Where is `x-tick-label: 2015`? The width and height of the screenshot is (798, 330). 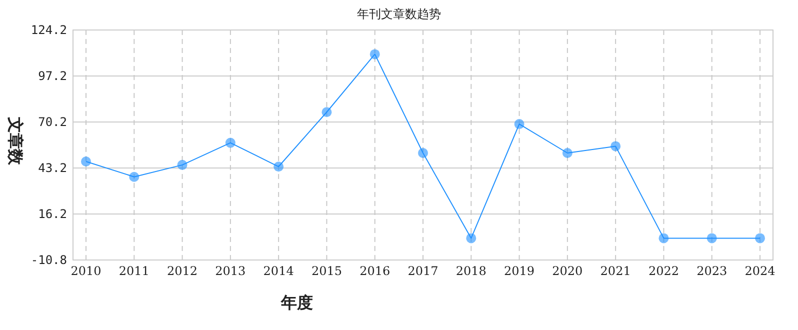
x-tick-label: 2015 is located at coordinates (326, 271).